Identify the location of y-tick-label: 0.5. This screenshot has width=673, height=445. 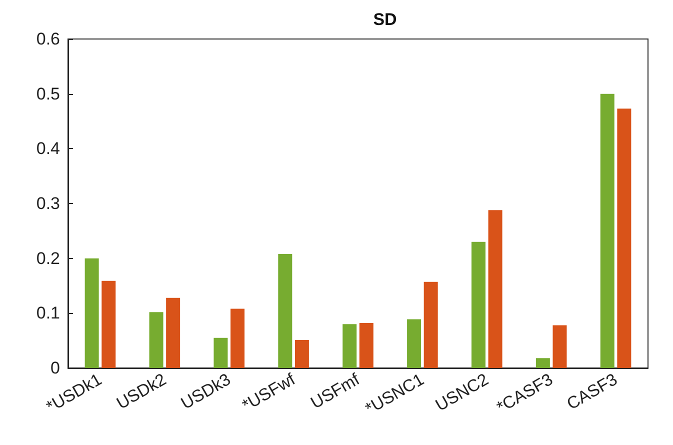
(48, 94).